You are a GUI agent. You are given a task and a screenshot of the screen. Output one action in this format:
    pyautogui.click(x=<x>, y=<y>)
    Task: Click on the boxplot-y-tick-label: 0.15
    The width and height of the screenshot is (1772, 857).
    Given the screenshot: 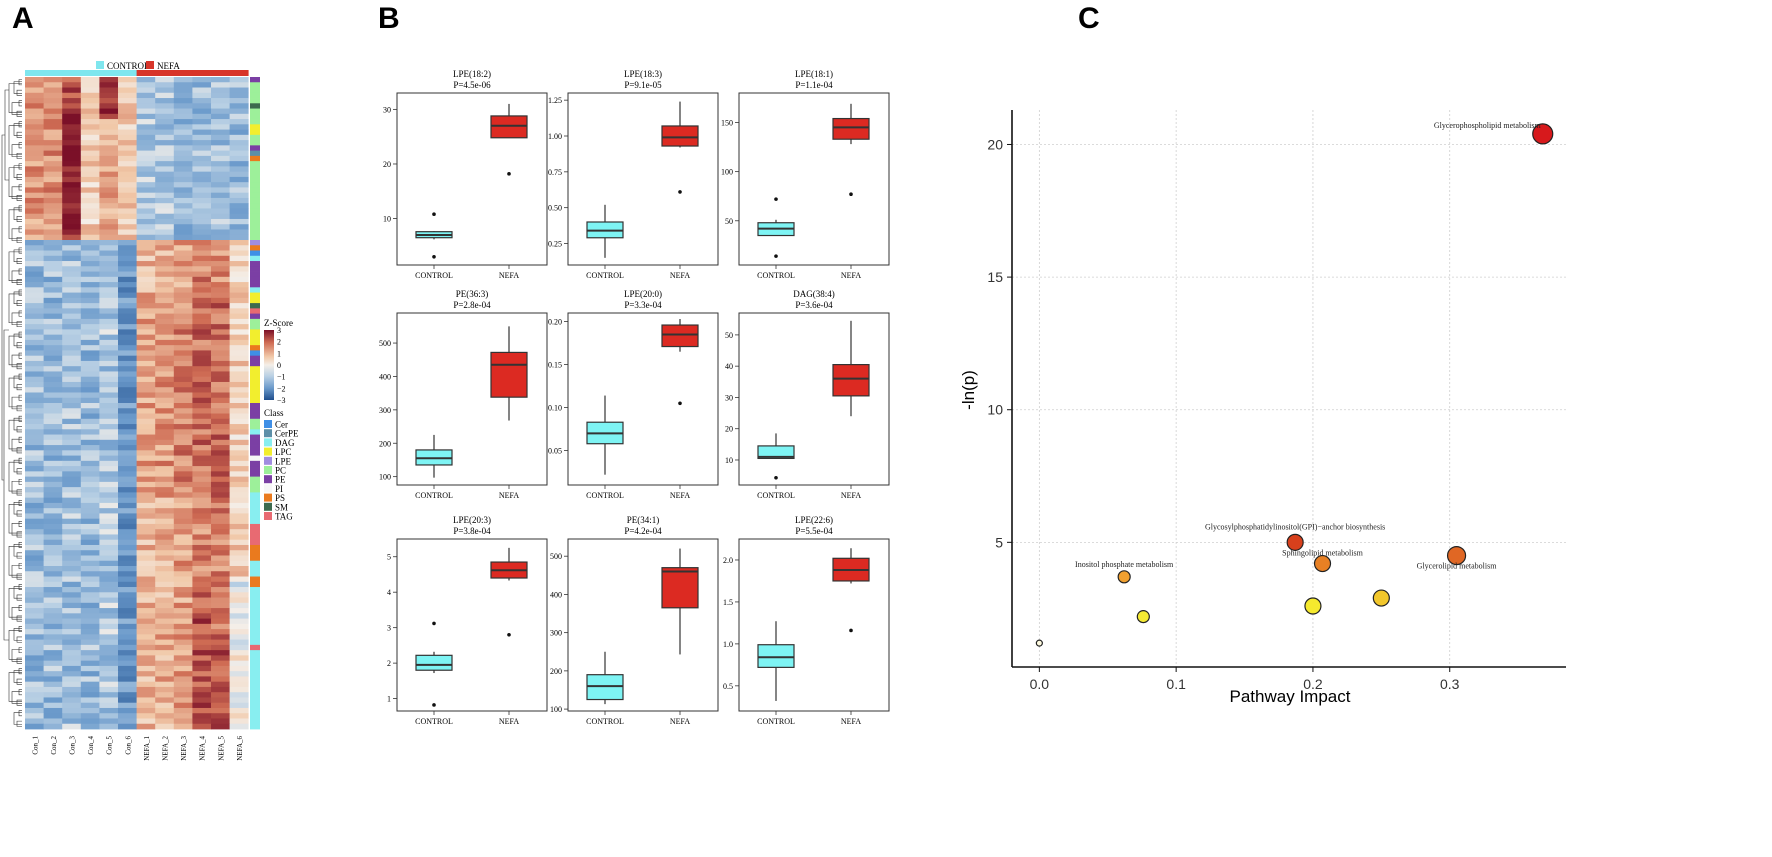 What is the action you would take?
    pyautogui.click(x=555, y=365)
    